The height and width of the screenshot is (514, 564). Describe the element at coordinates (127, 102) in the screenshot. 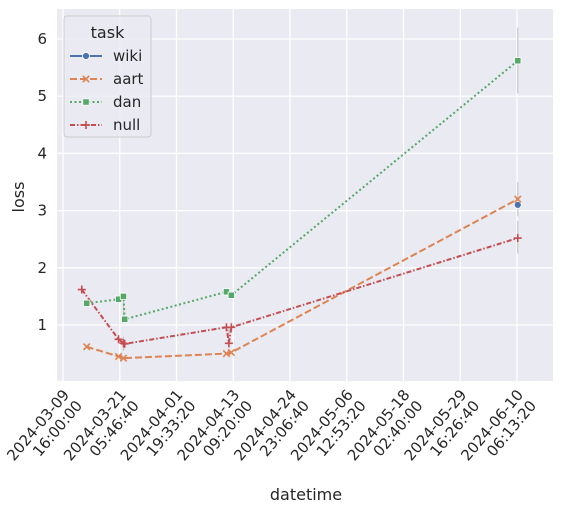

I see `legend-label: dan` at that location.